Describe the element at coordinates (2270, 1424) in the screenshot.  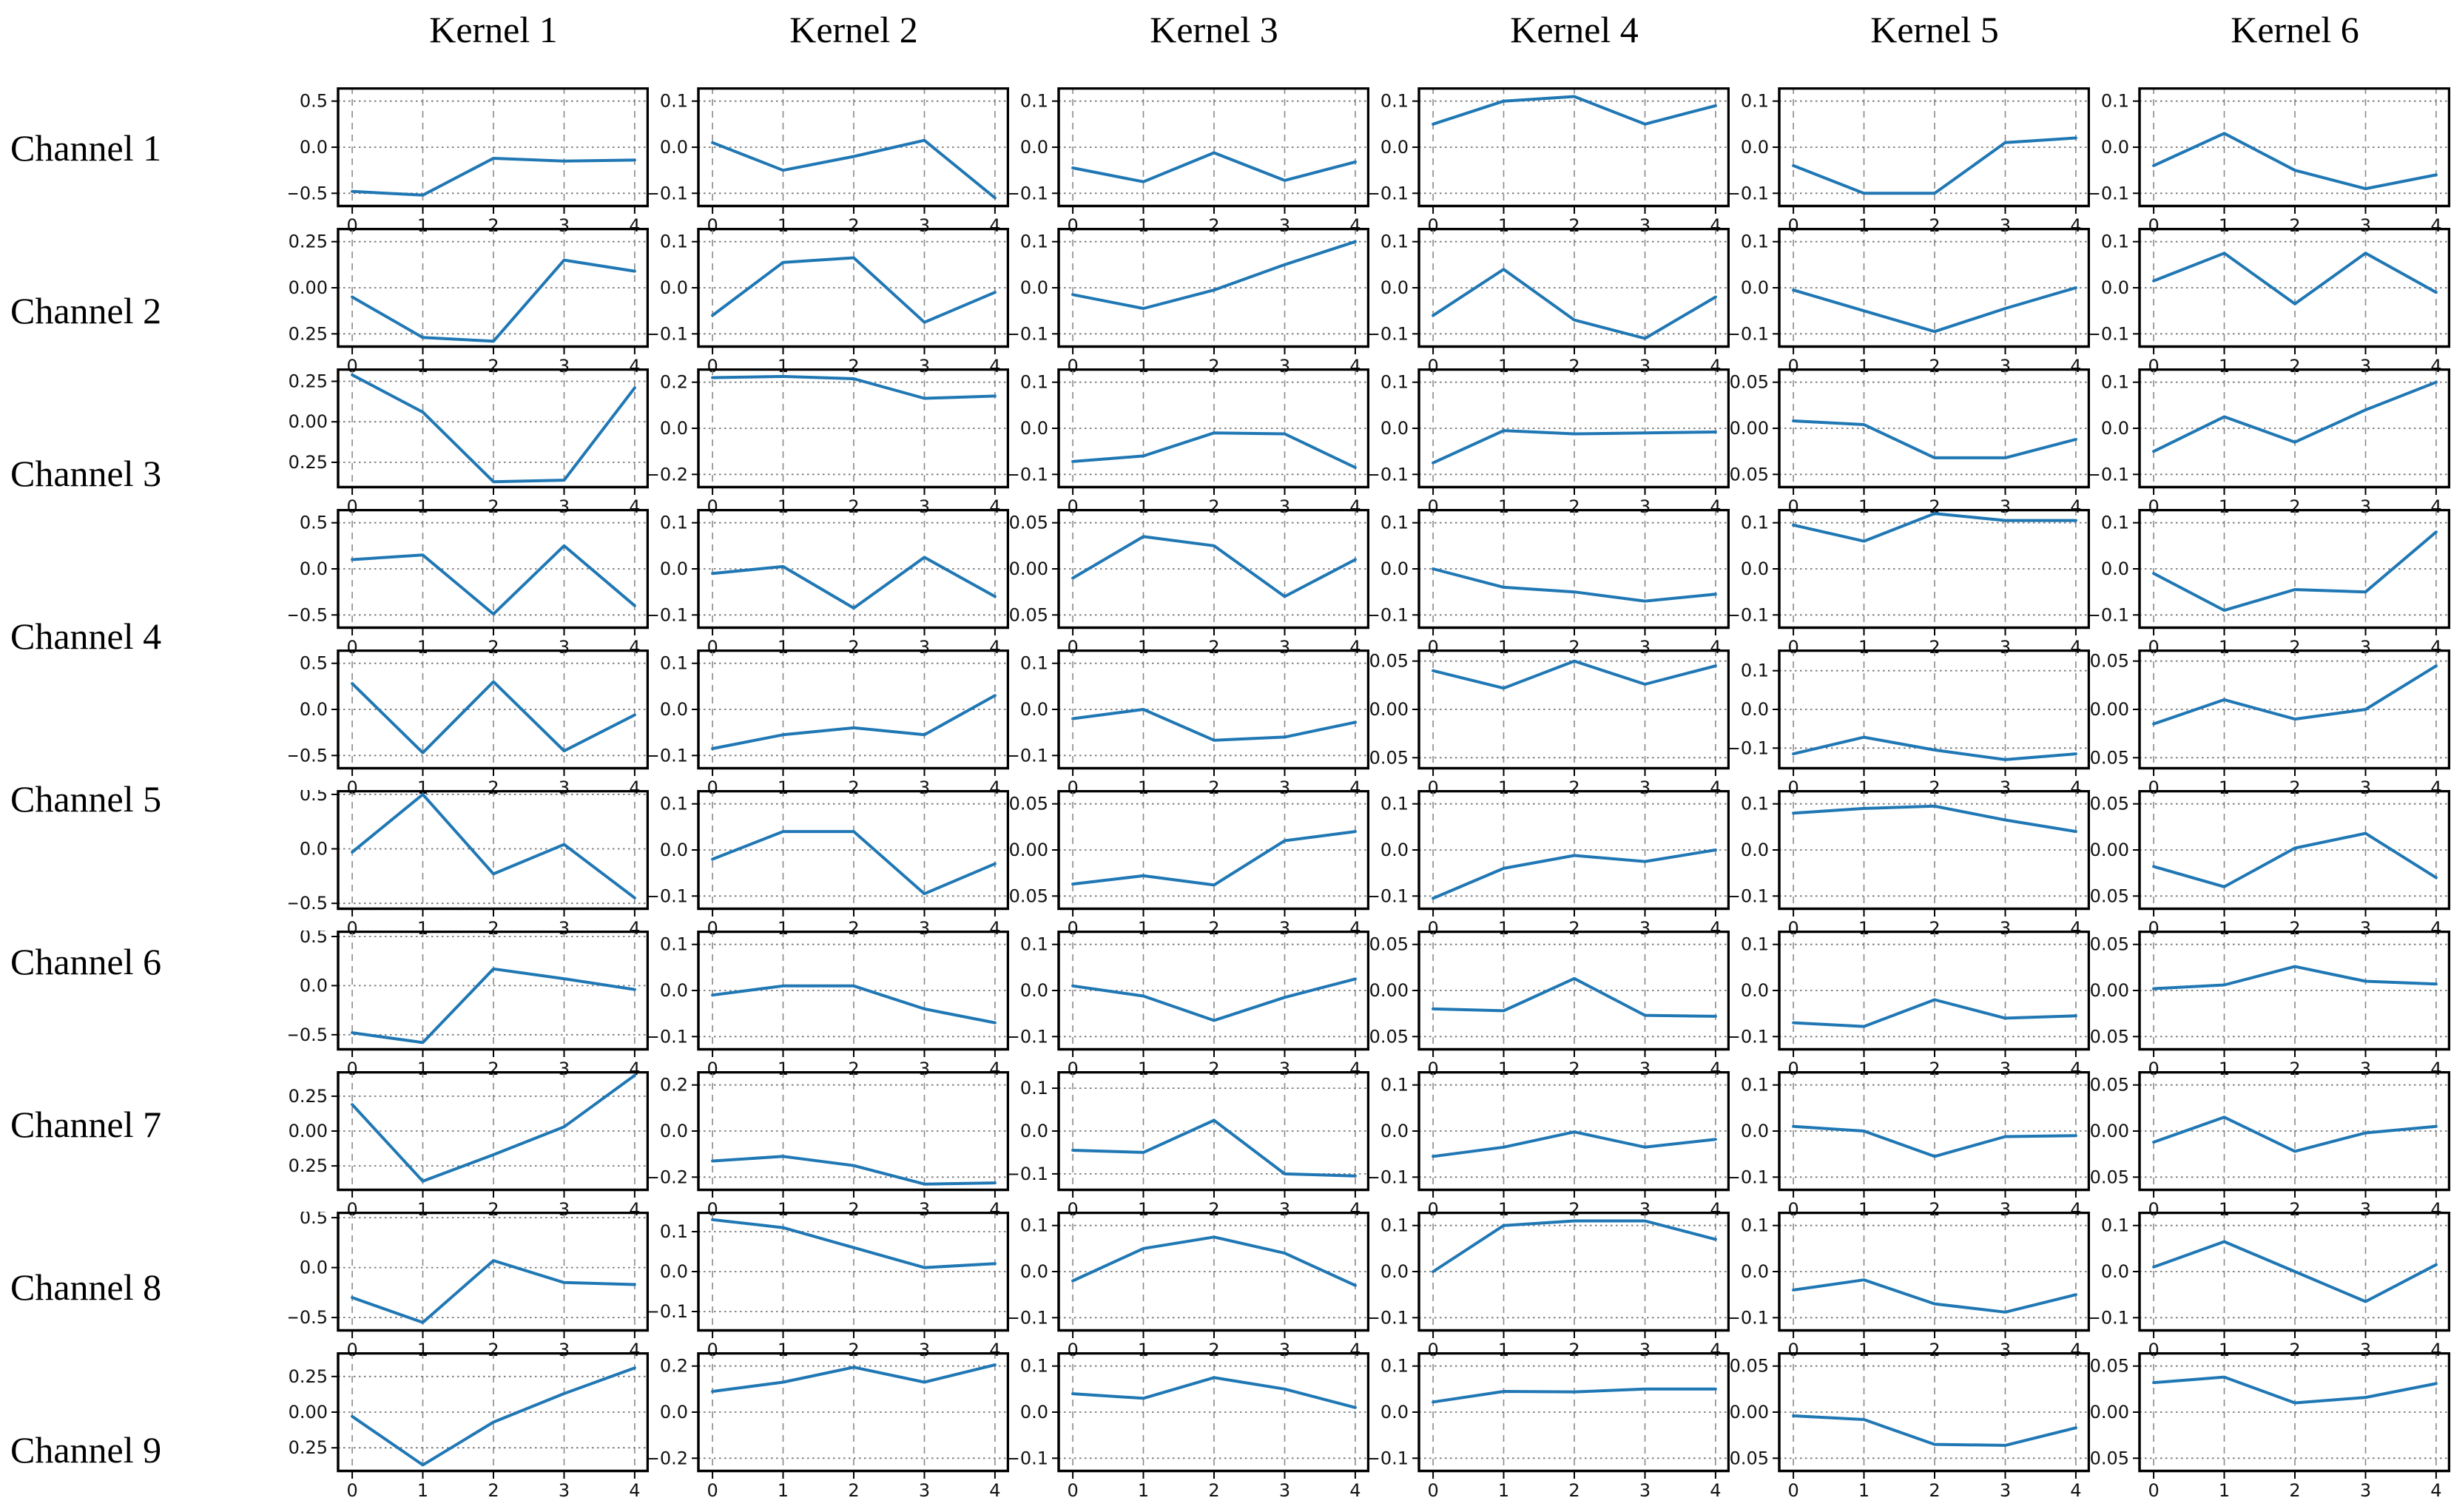
I see `subplot-row10-kernel6: 0 1 2 3 4 0.05 0.00 −0.05` at that location.